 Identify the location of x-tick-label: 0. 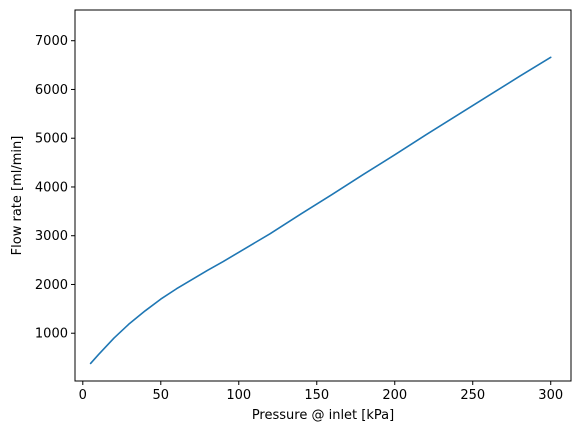
(83, 395).